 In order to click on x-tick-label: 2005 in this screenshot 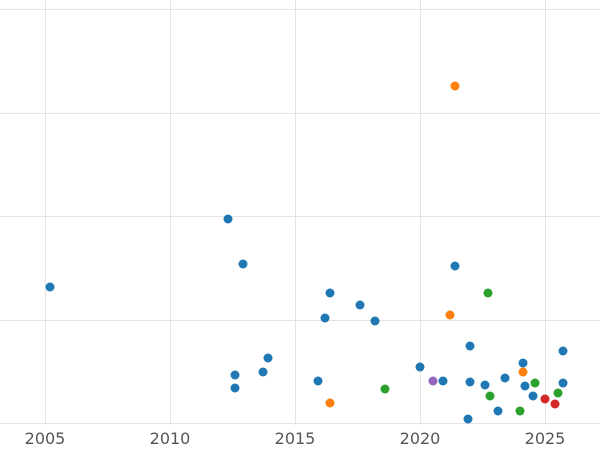, I will do `click(45, 438)`.